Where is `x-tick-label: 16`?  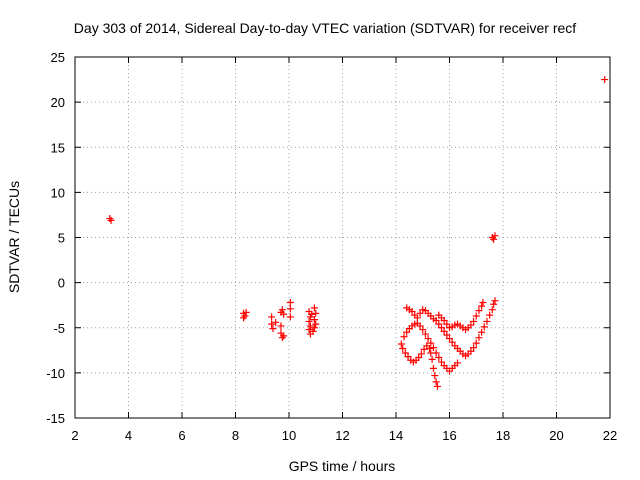 x-tick-label: 16 is located at coordinates (449, 435).